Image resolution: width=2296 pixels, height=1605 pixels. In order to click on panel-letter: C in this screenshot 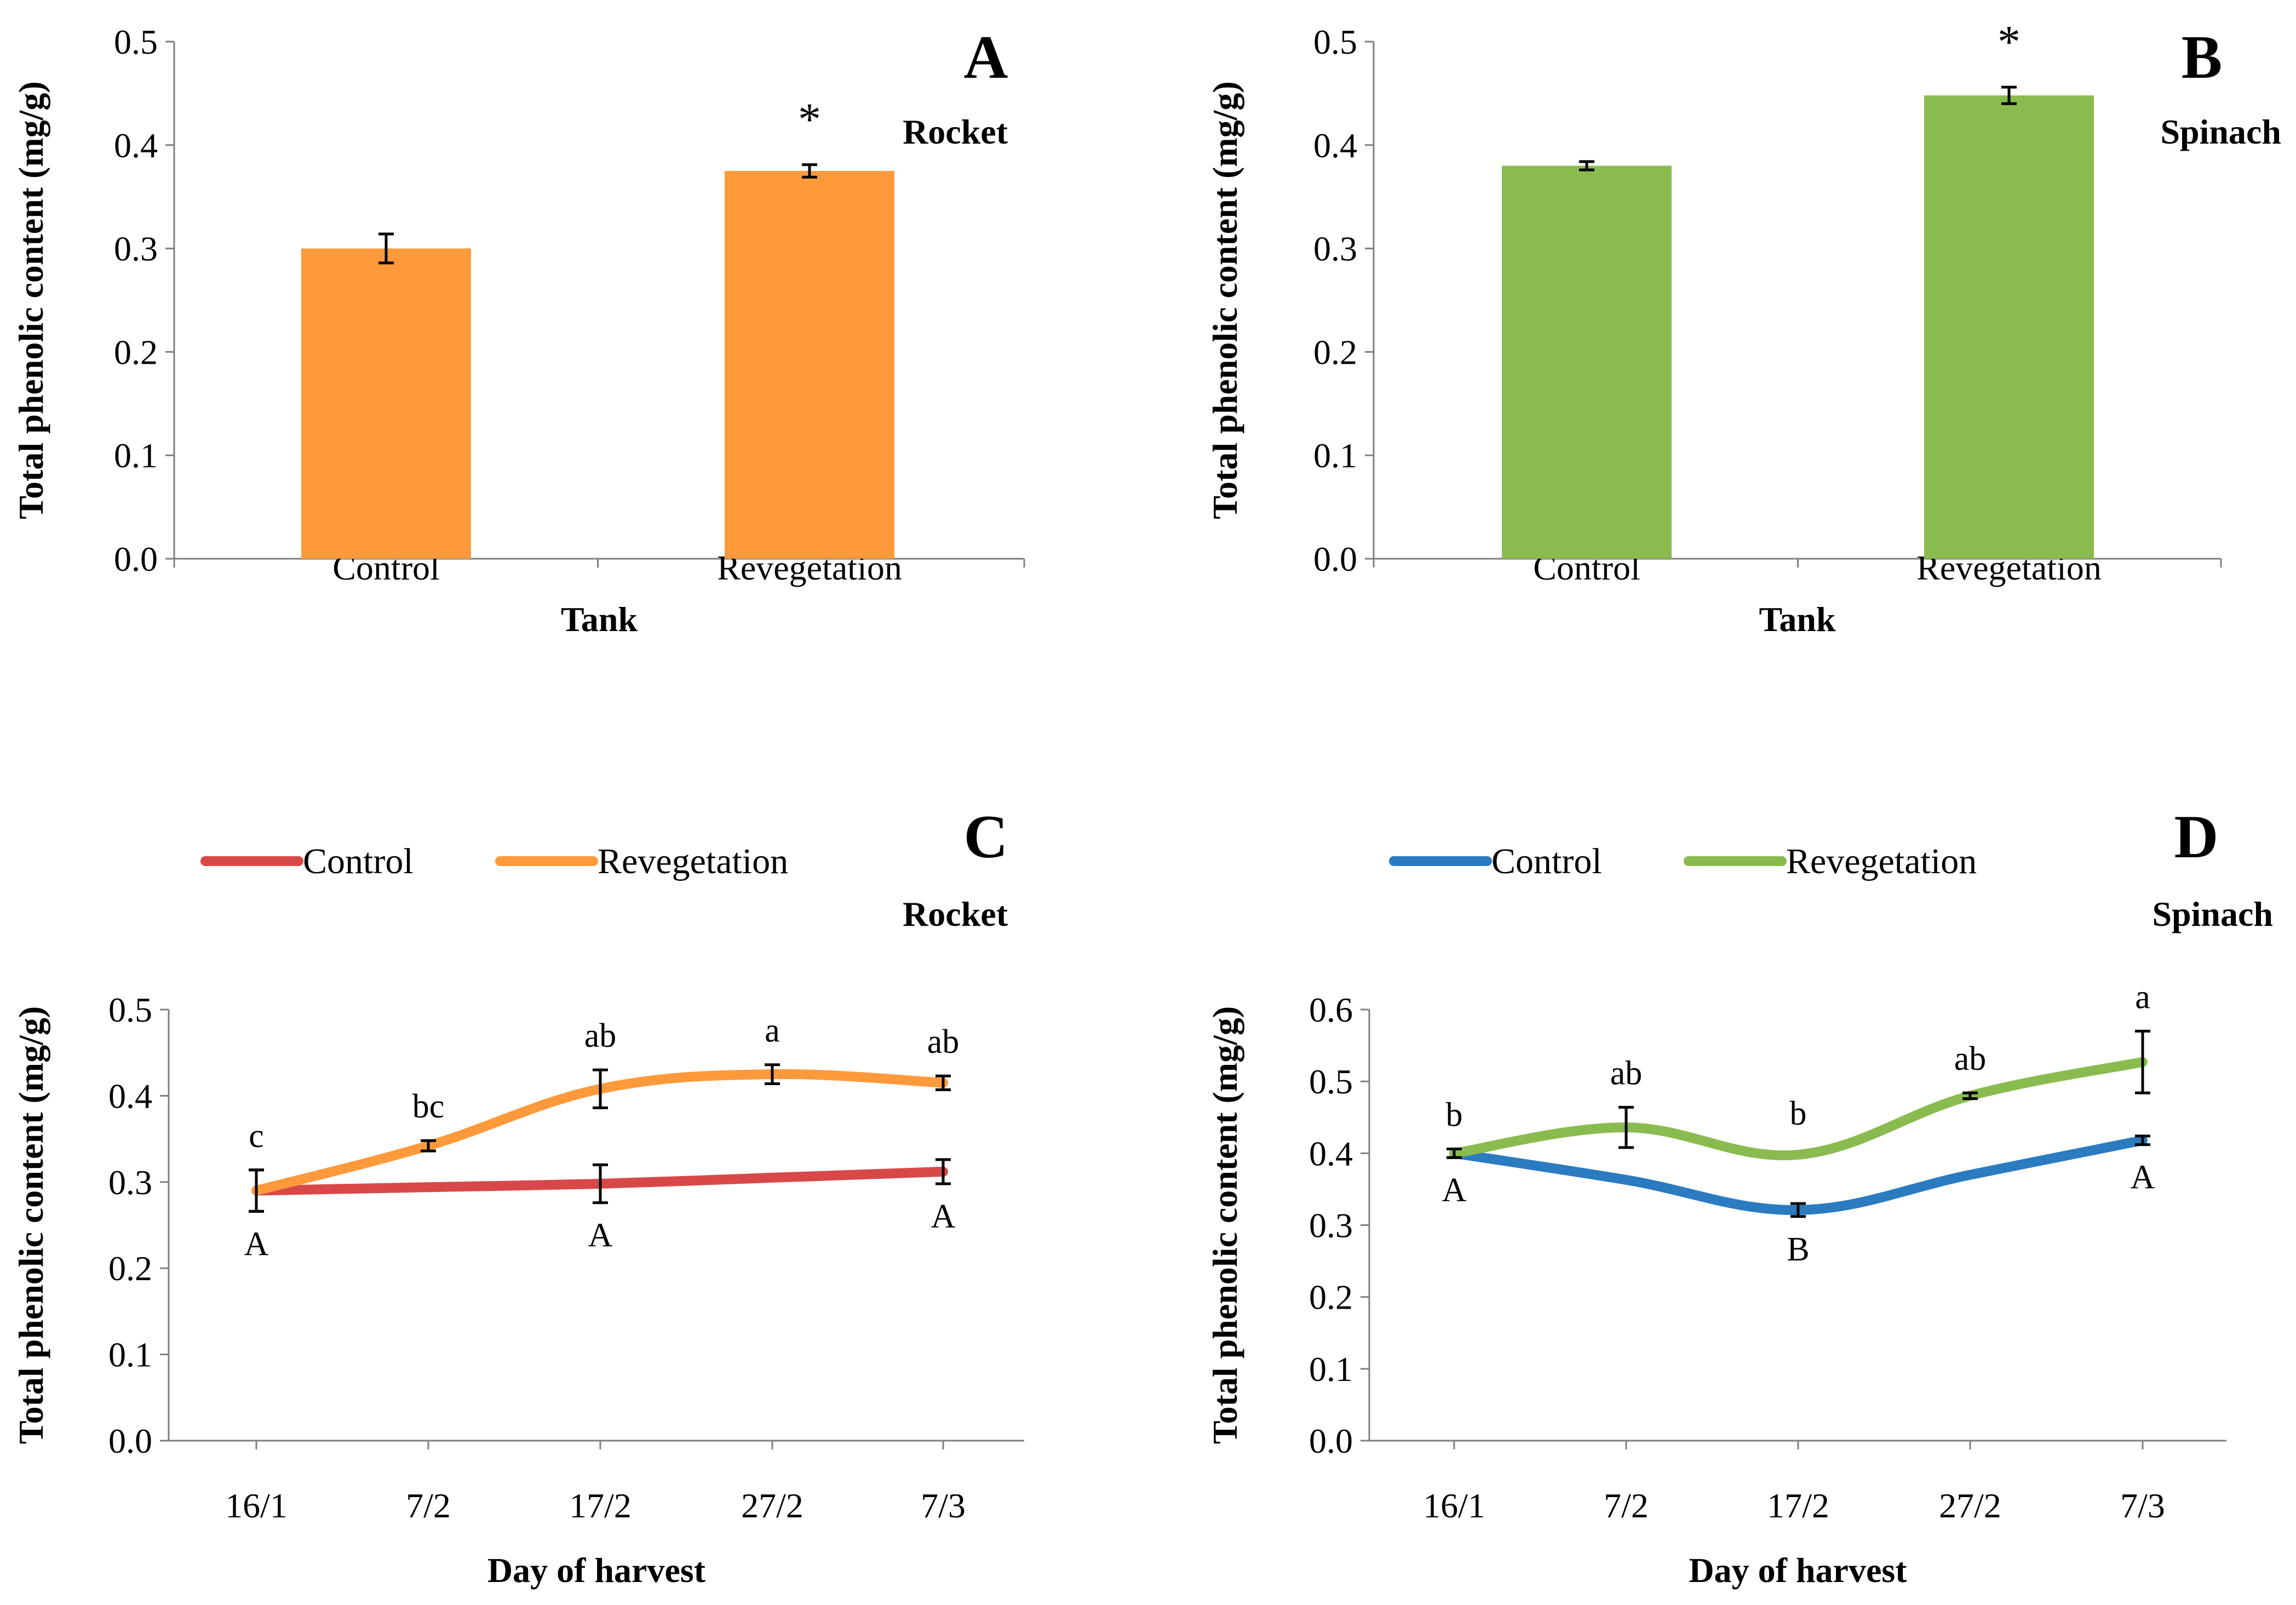, I will do `click(986, 837)`.